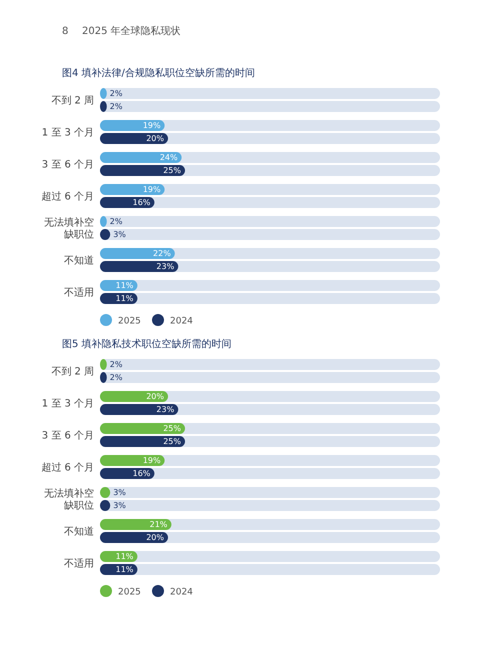 The height and width of the screenshot is (647, 500). Describe the element at coordinates (147, 344) in the screenshot. I see `chart-title: 图5 填补隐私技术职位空缺所需的时间` at that location.